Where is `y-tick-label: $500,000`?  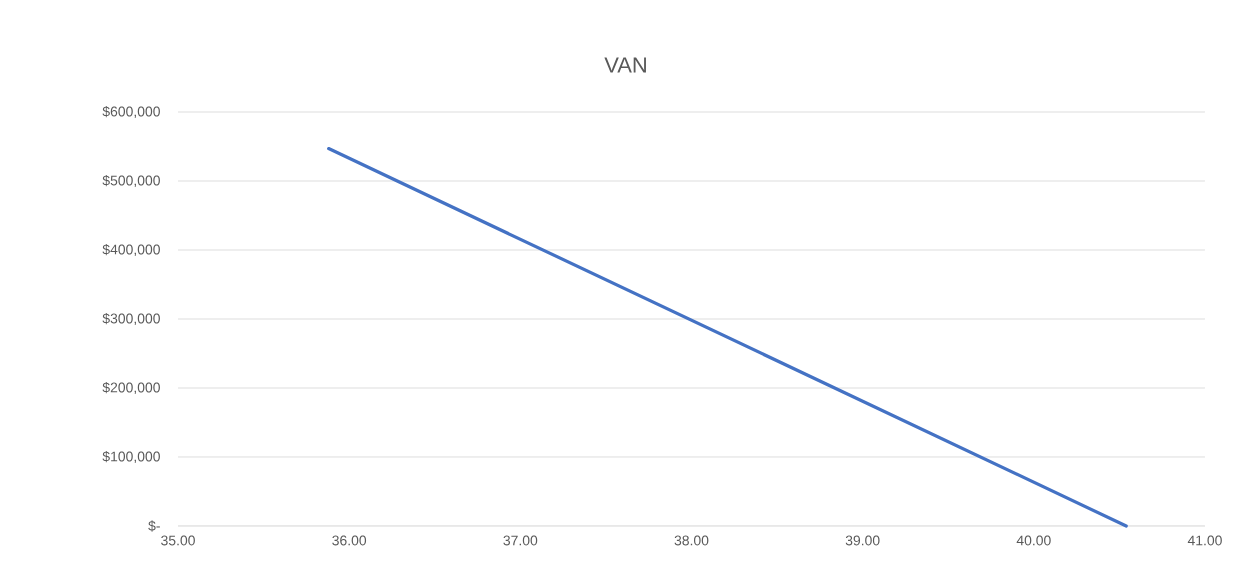
y-tick-label: $500,000 is located at coordinates (131, 181).